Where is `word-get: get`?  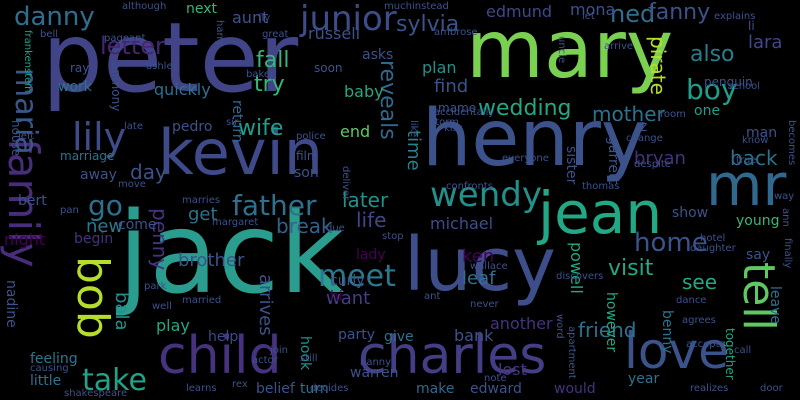 word-get: get is located at coordinates (203, 214).